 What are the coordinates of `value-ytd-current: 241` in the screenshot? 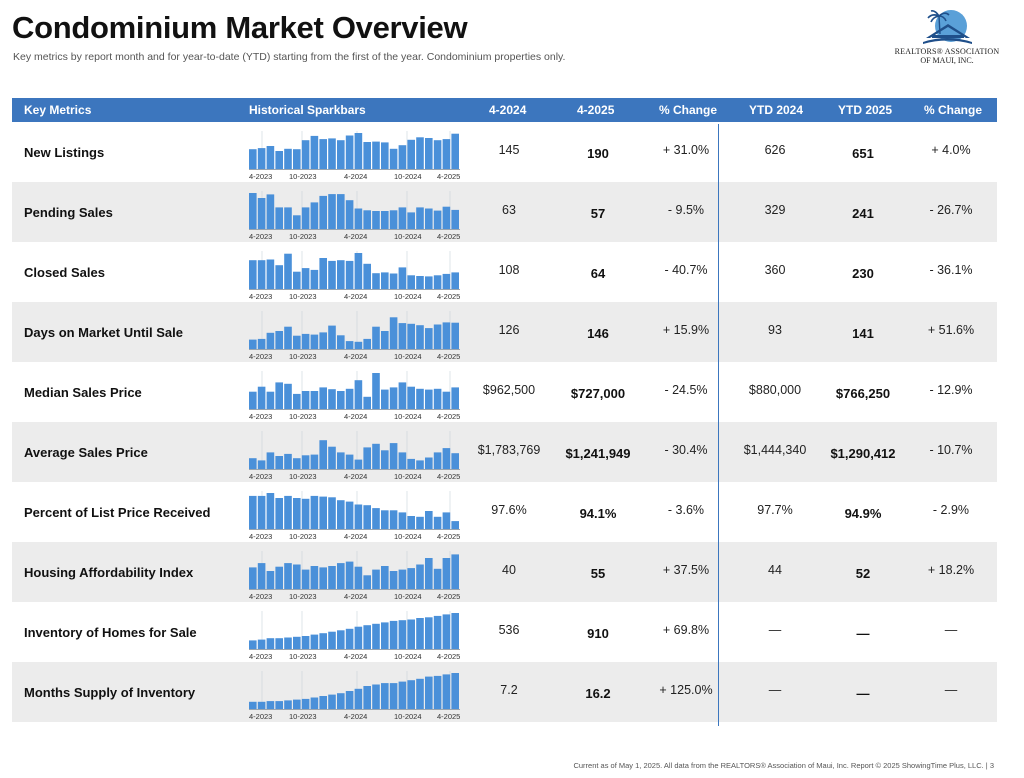 It's located at (863, 213).